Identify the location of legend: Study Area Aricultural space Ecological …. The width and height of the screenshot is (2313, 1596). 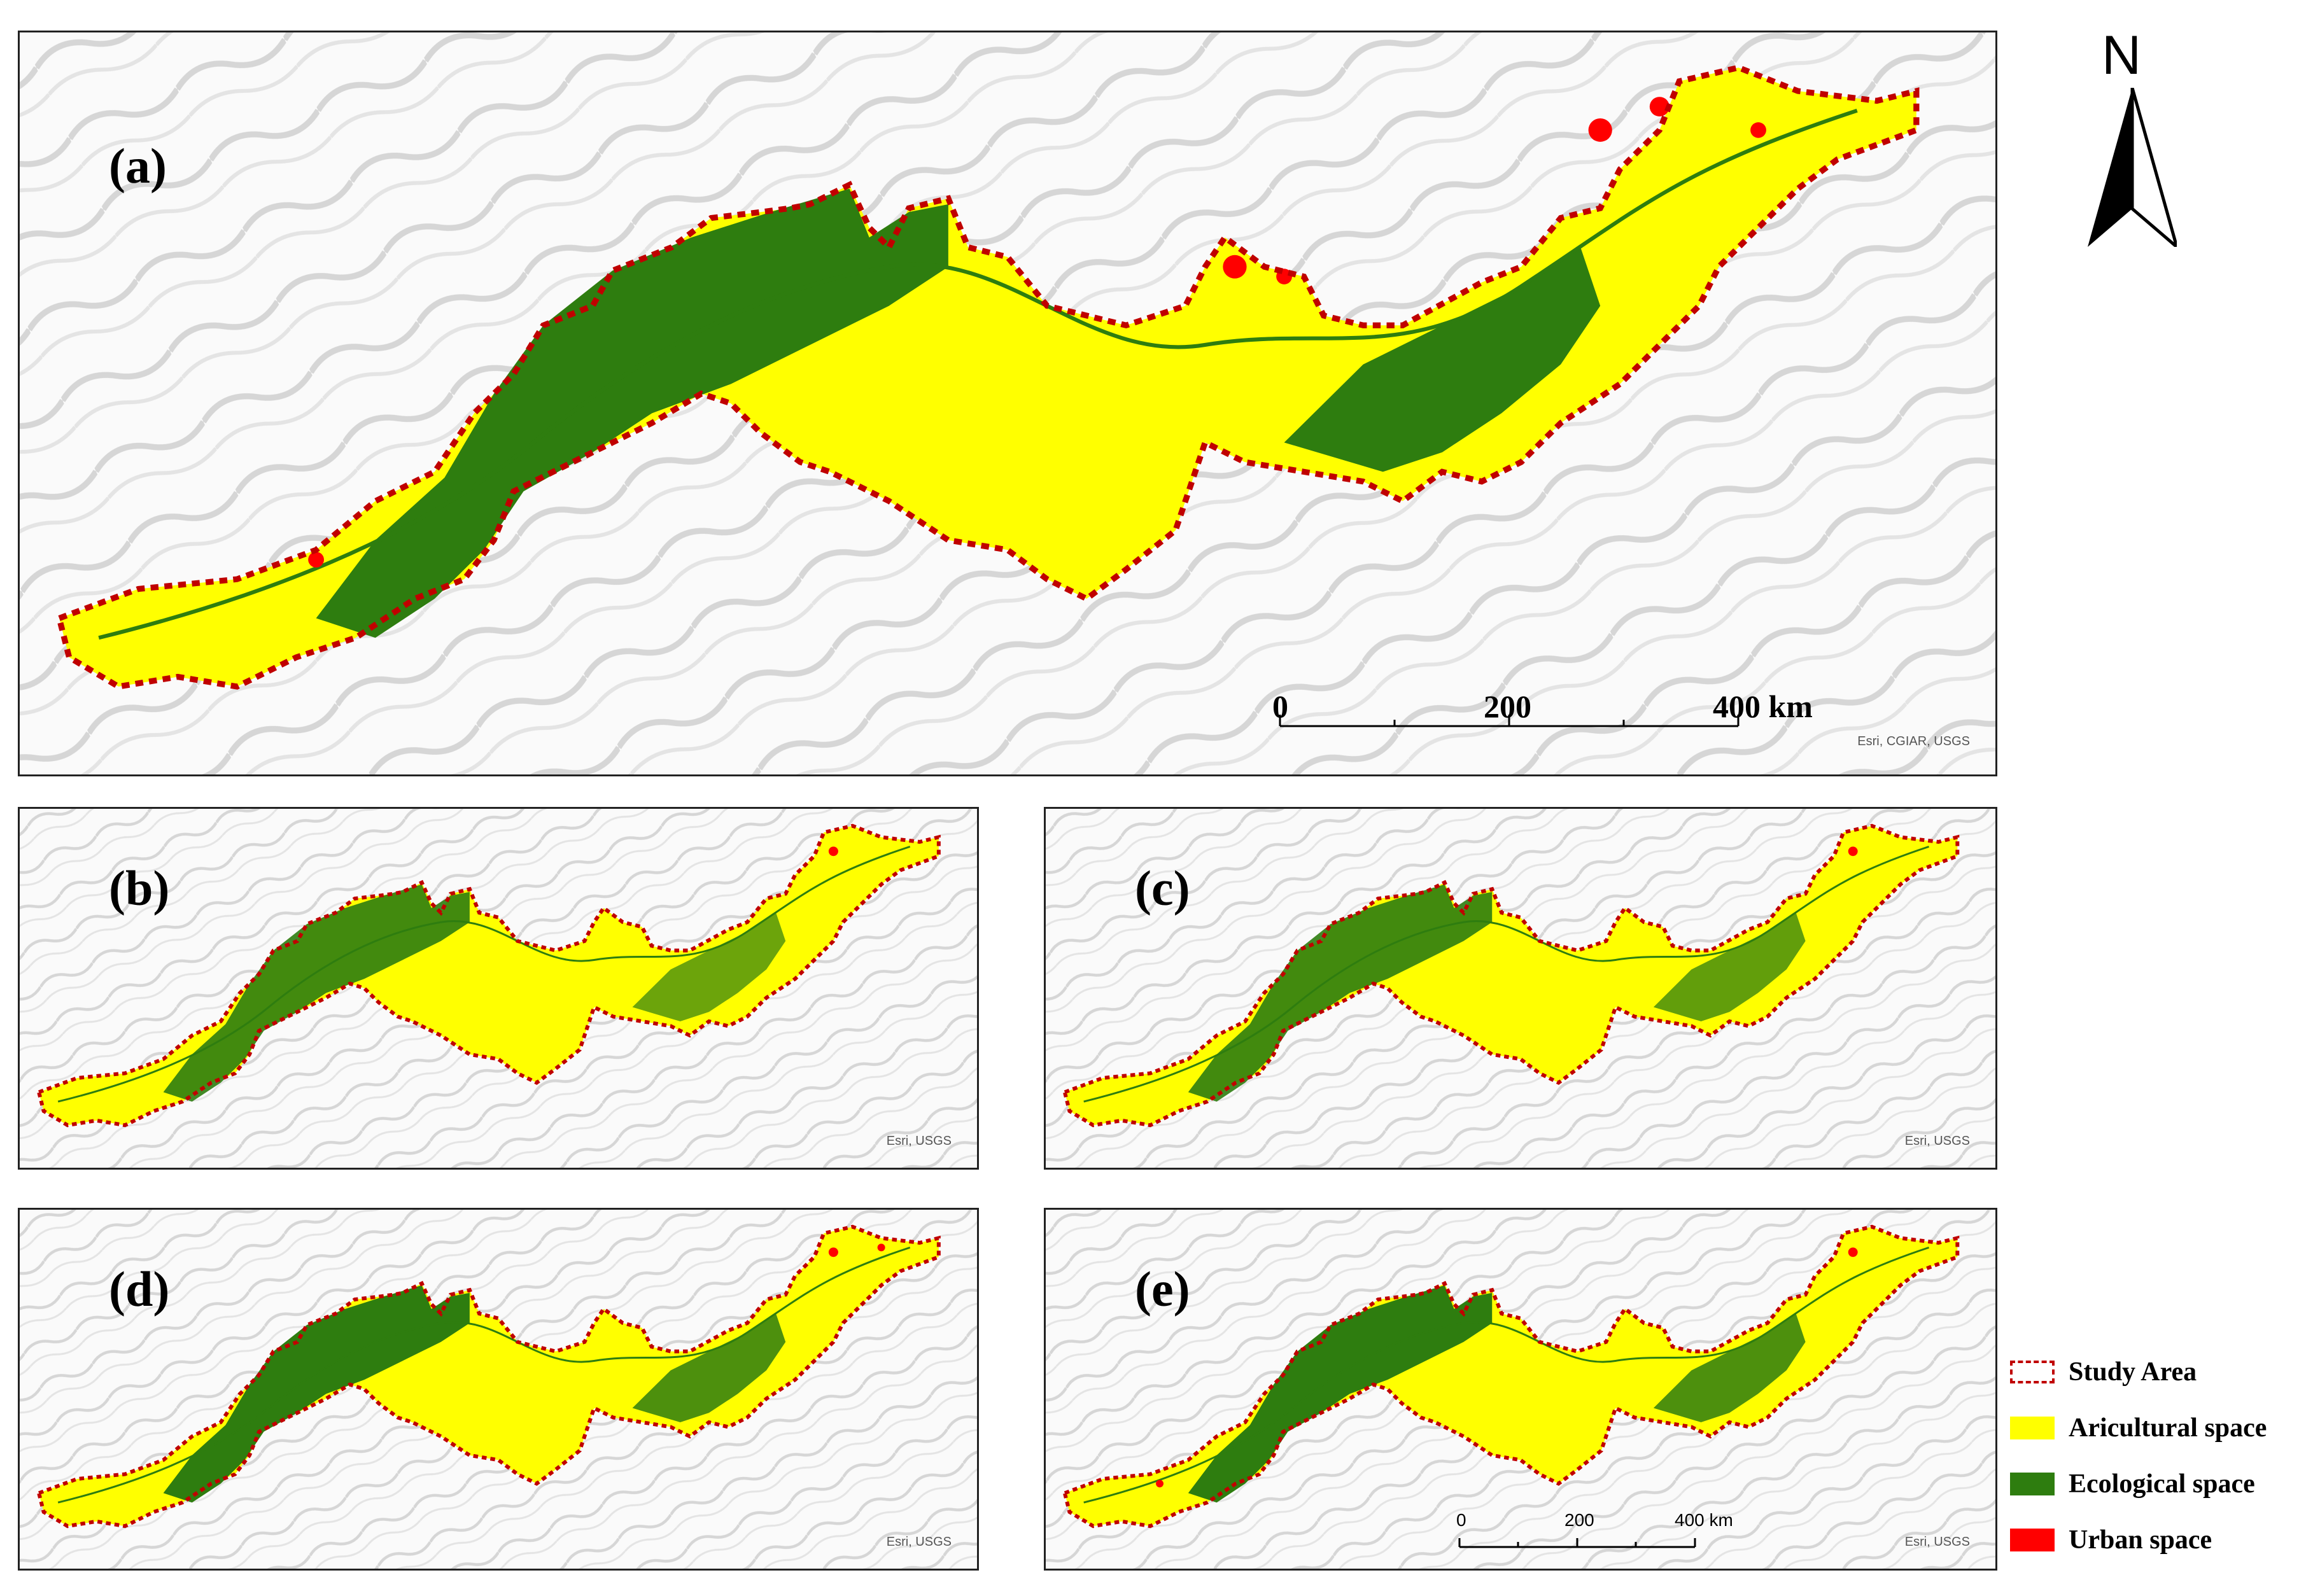
(2156, 1456).